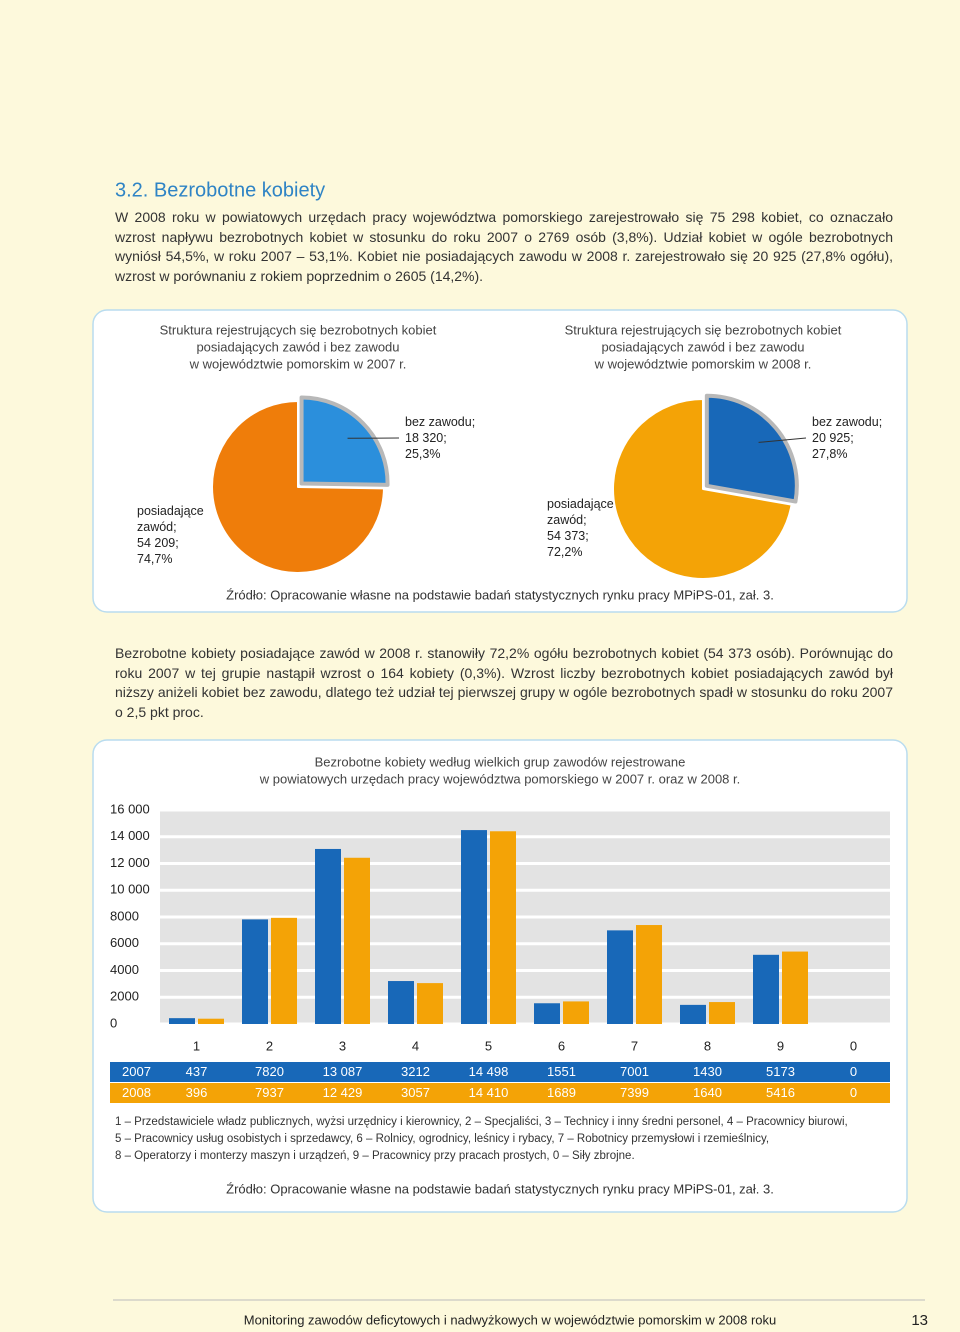  Describe the element at coordinates (426, 438) in the screenshot. I see `pie-label-value: 18 320;` at that location.